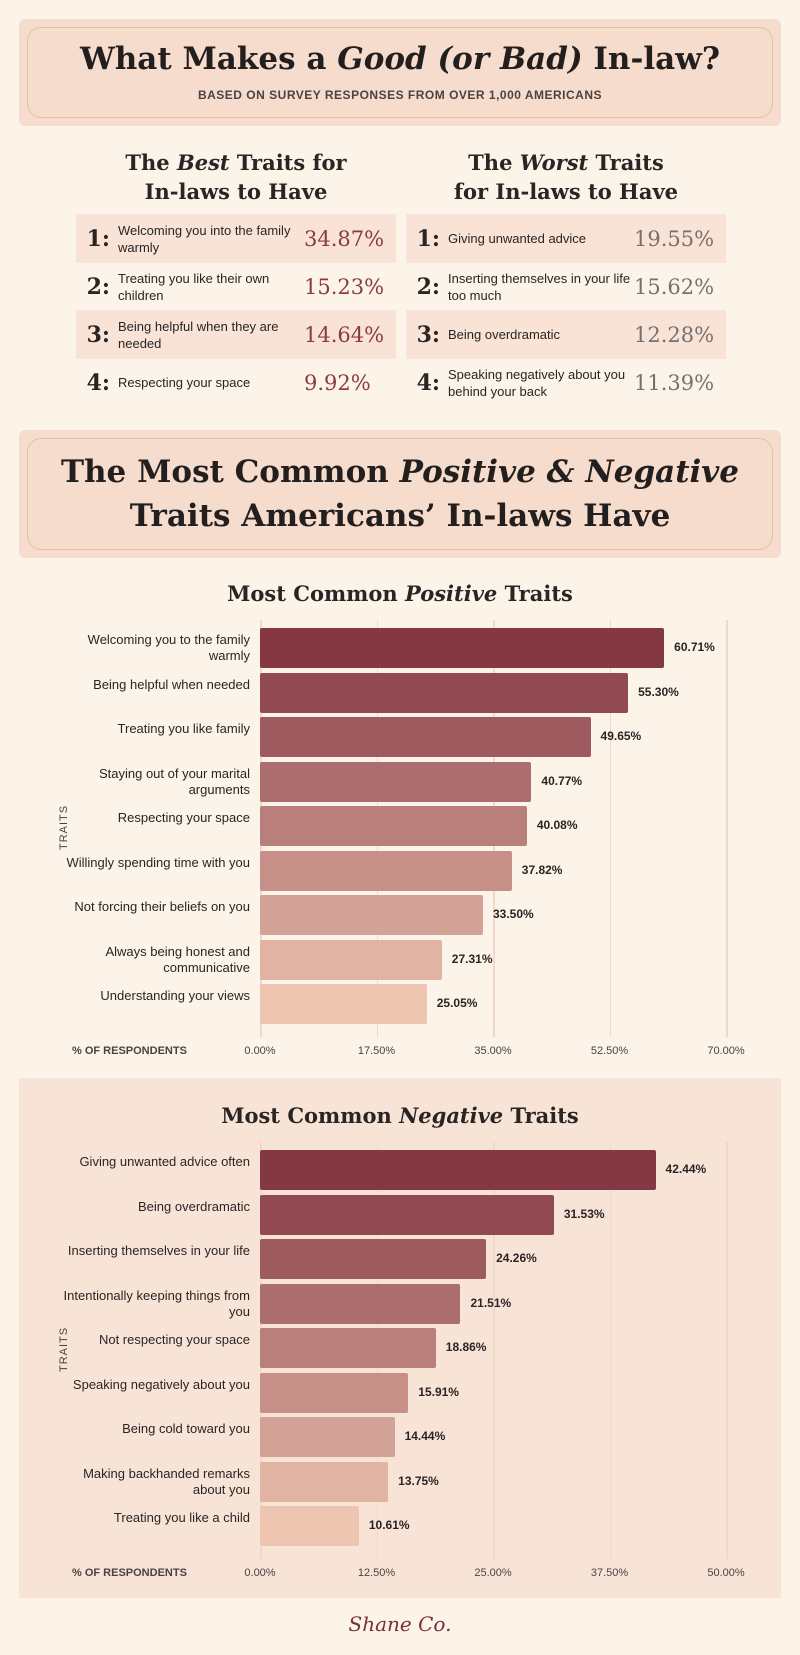  I want to click on category-label: Making backhanded remarks about you, so click(166, 1481).